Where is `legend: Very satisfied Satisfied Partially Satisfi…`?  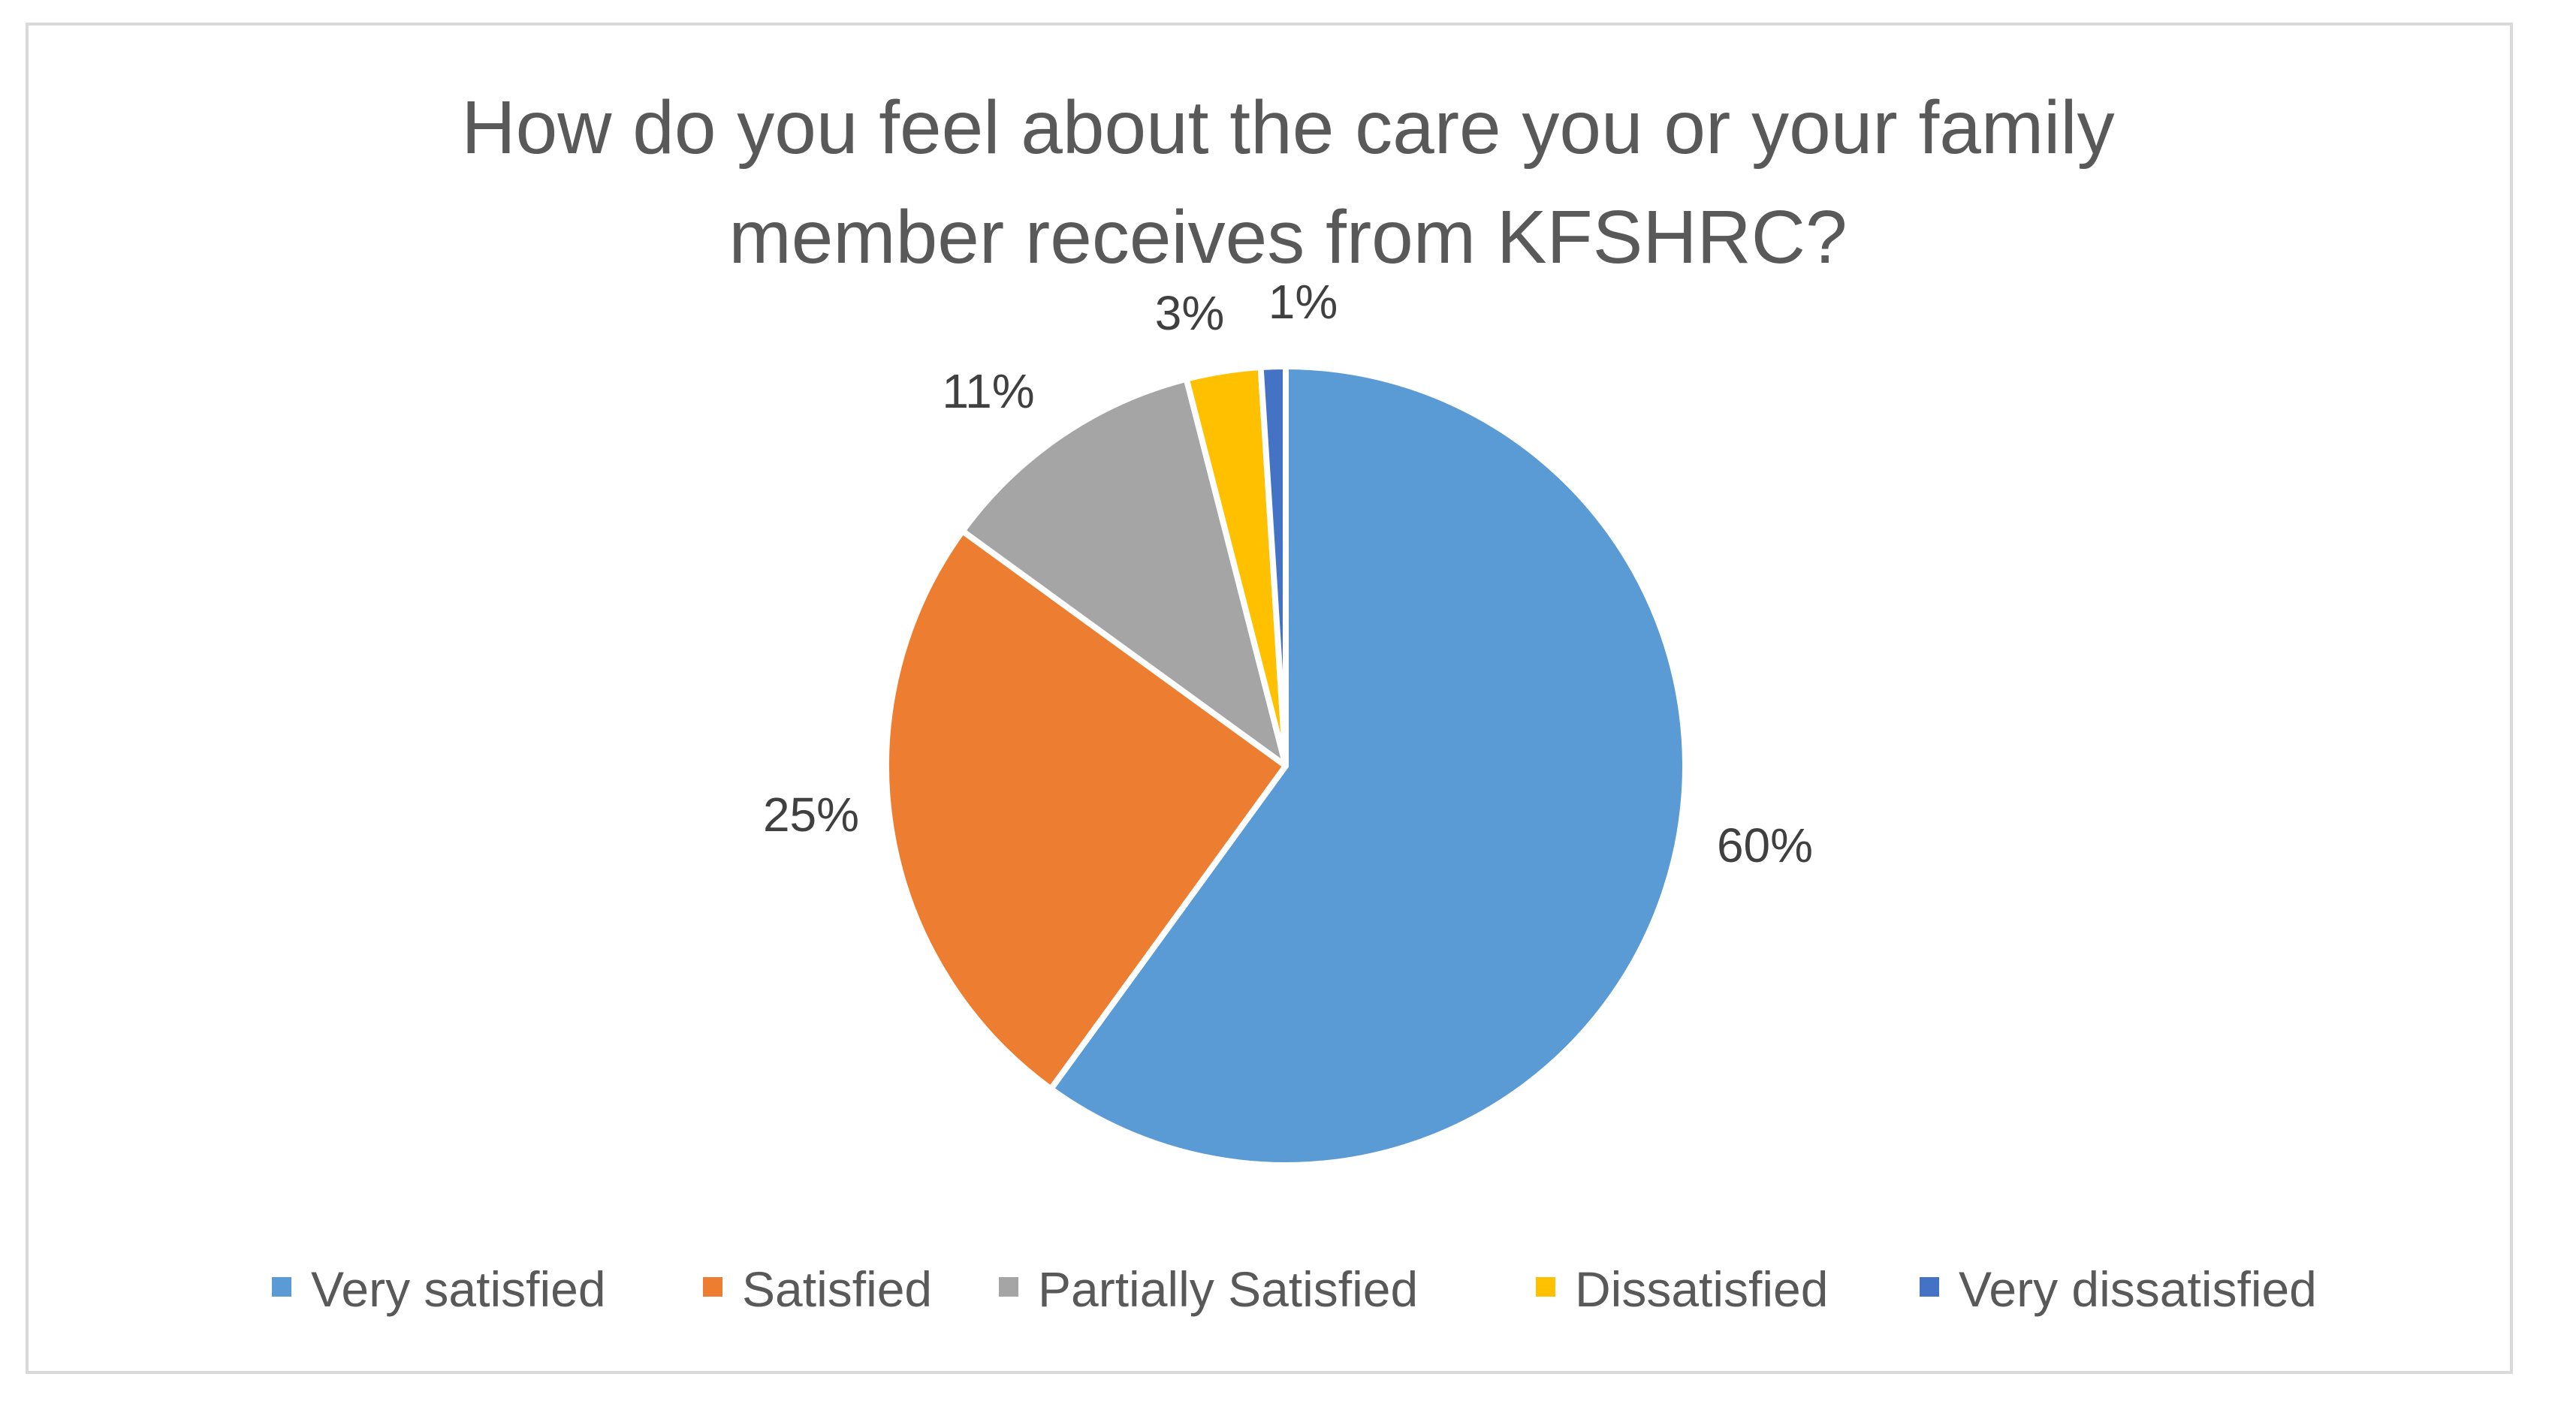 legend: Very satisfied Satisfied Partially Satisfi… is located at coordinates (1294, 1289).